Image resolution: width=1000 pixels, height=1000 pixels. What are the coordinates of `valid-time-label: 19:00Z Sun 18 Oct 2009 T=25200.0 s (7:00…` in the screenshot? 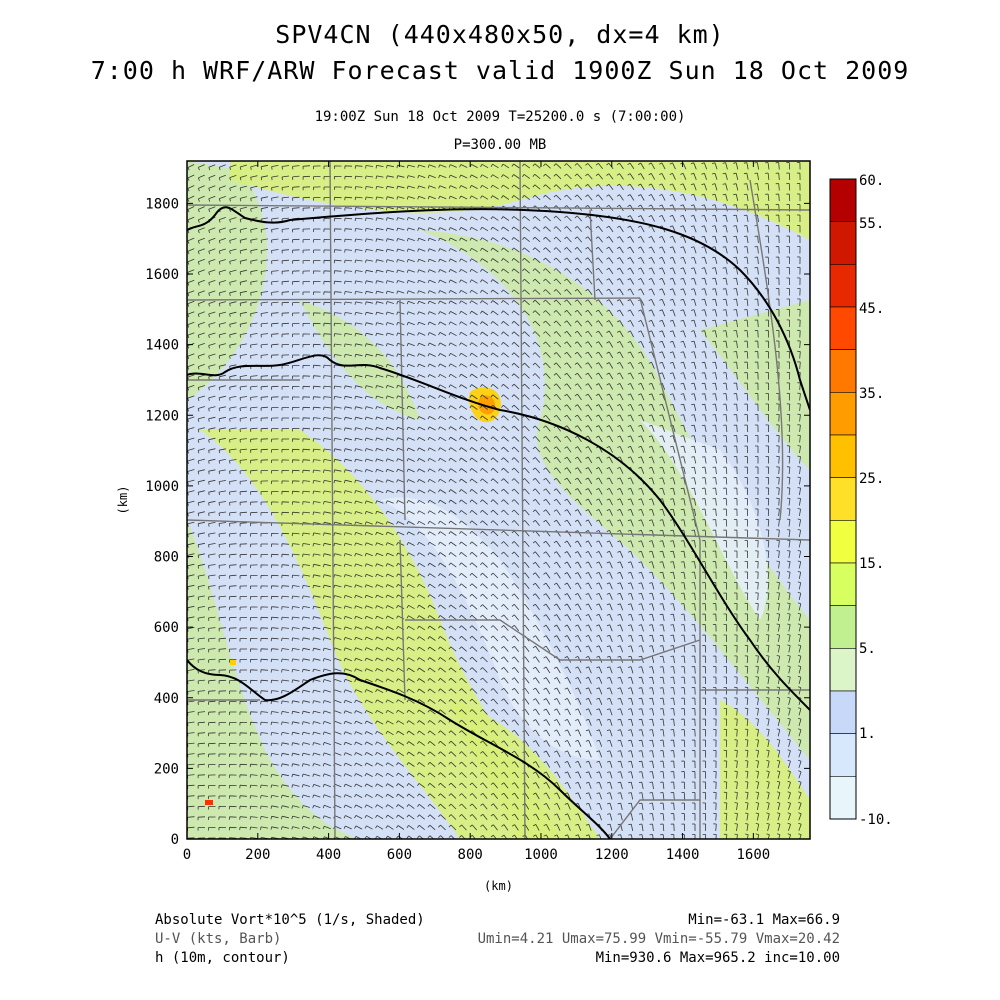 It's located at (500, 117).